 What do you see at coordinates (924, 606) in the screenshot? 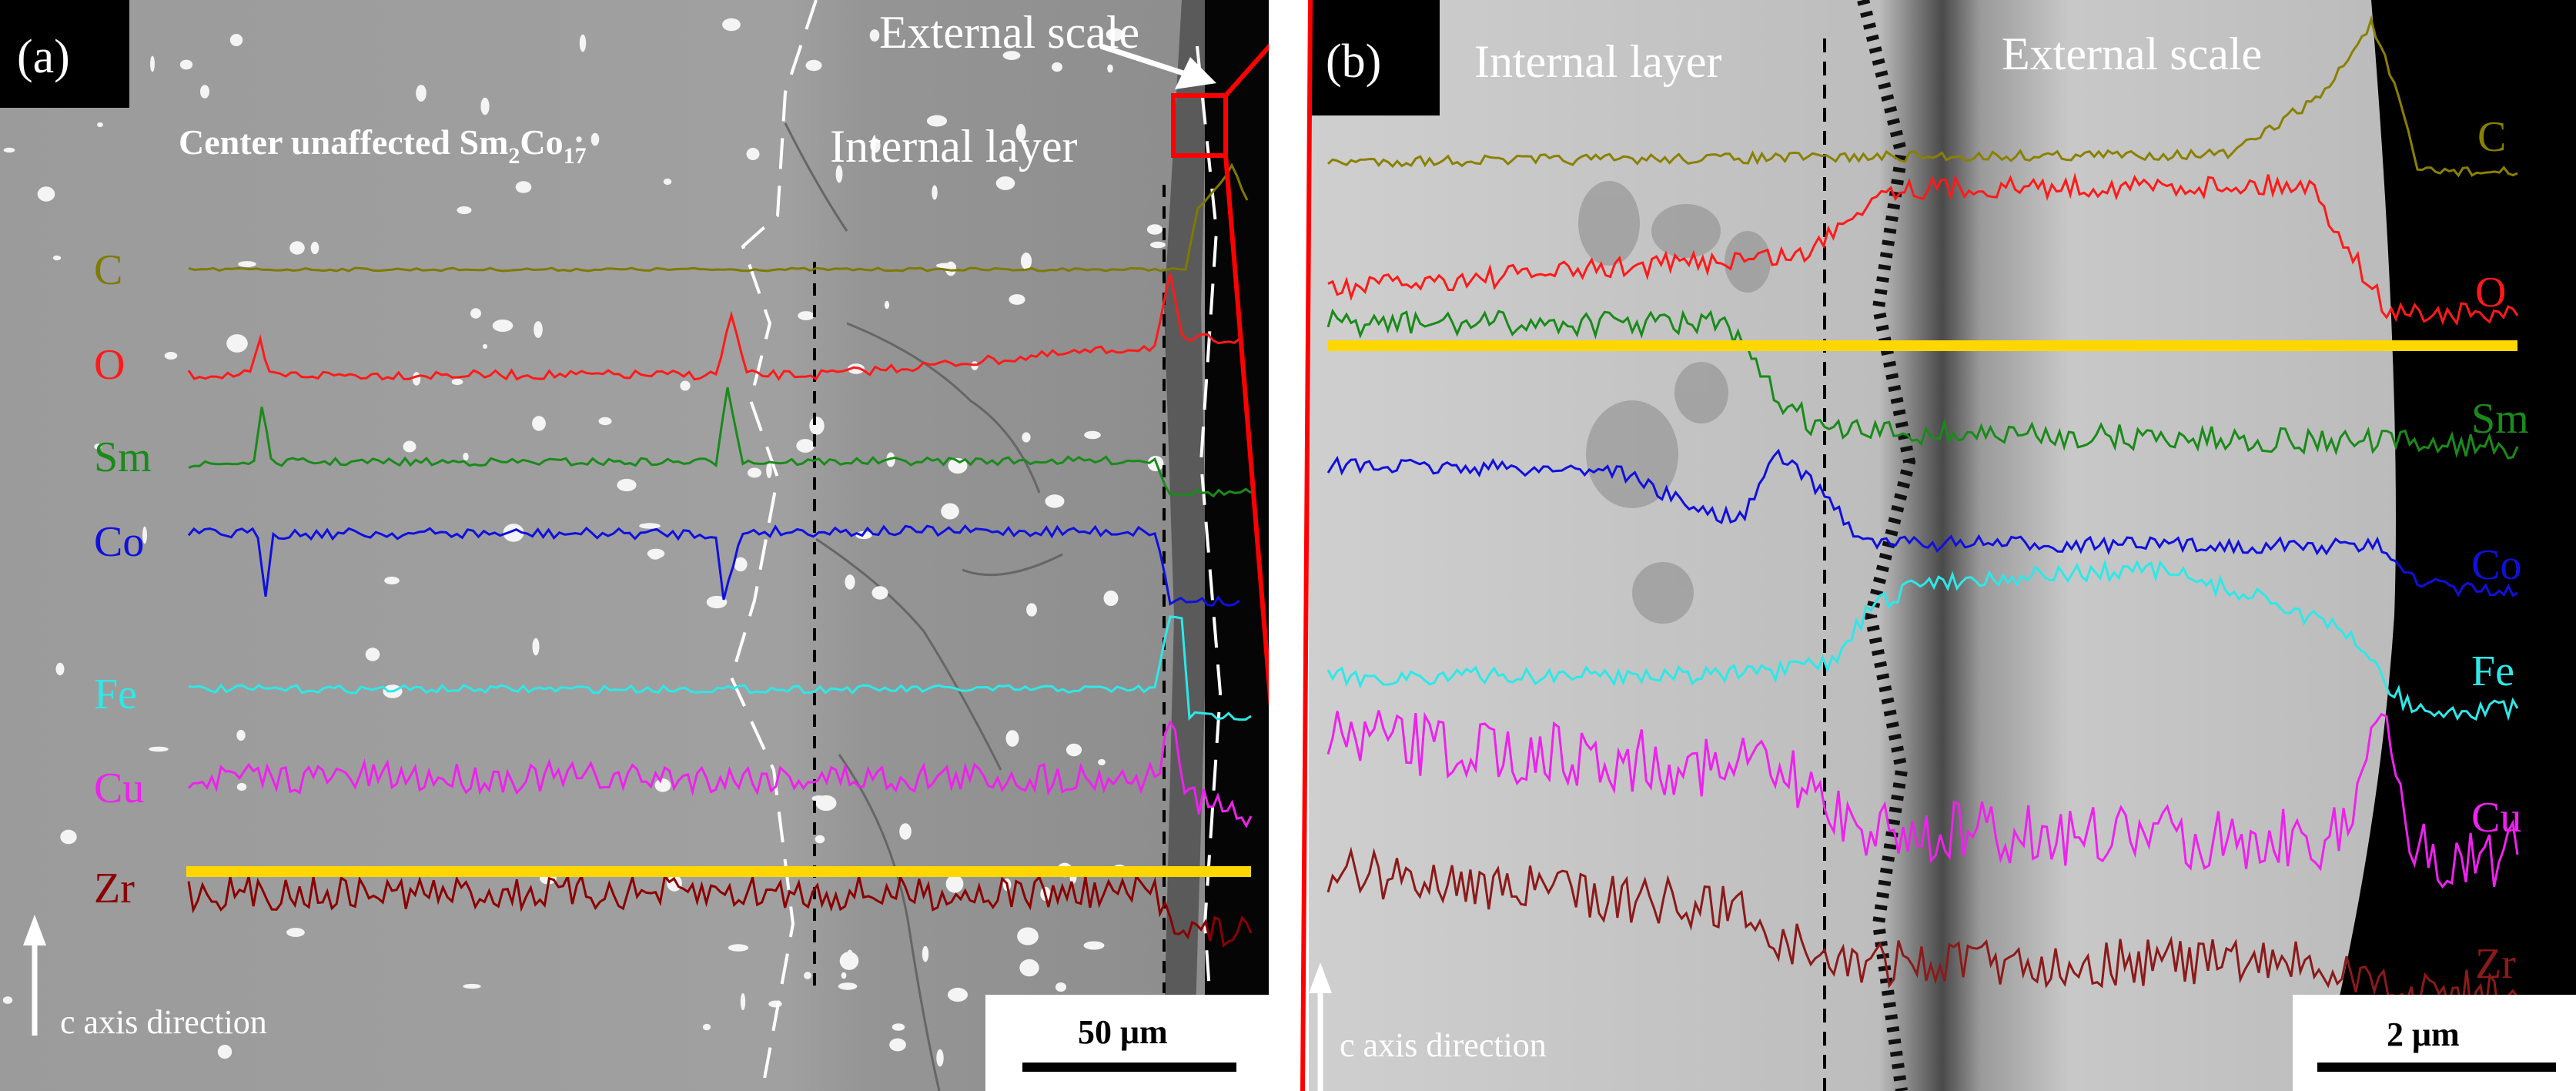
I see `panel-a-cracks` at bounding box center [924, 606].